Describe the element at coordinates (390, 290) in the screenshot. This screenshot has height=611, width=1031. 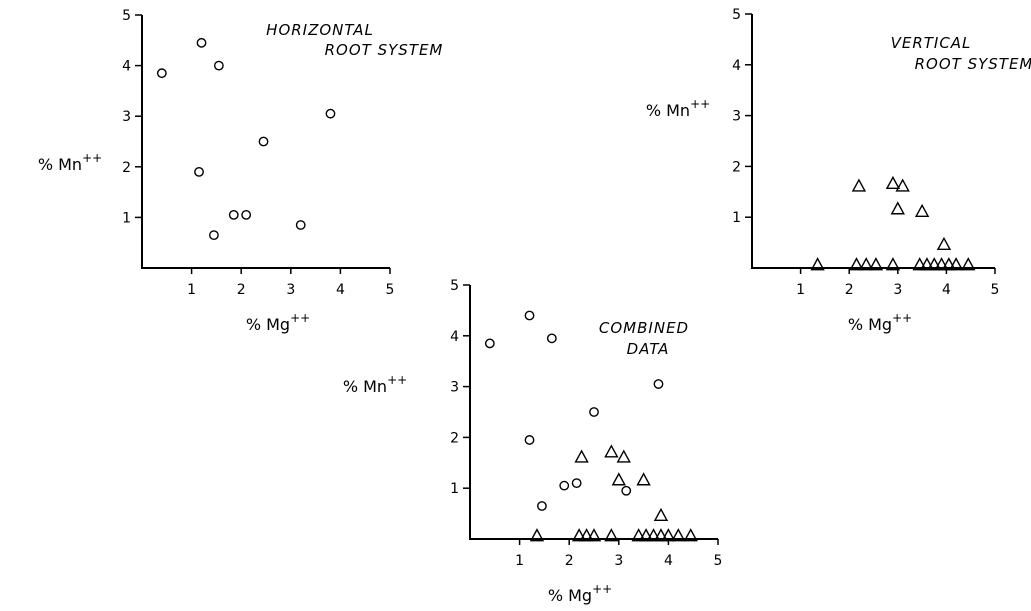
I see `horizontal-x-tick-label: 5` at that location.